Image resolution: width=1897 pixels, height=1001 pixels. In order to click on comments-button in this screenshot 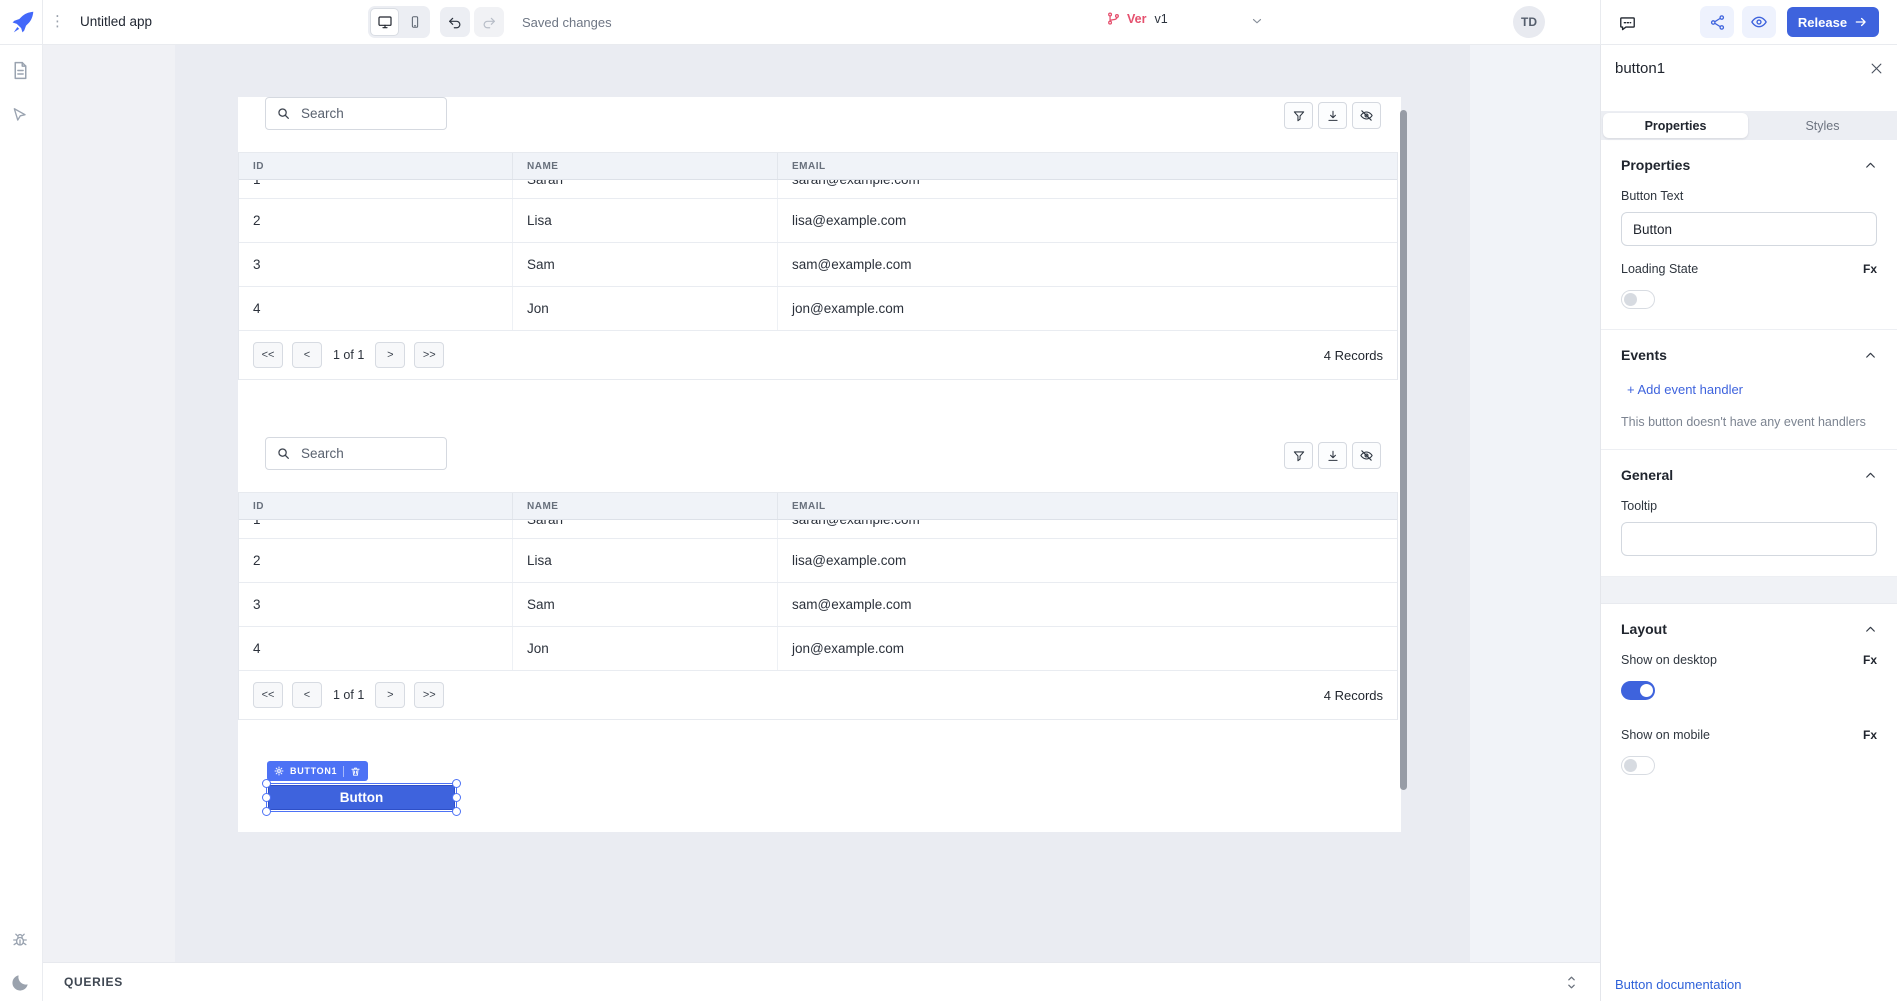, I will do `click(1627, 23)`.